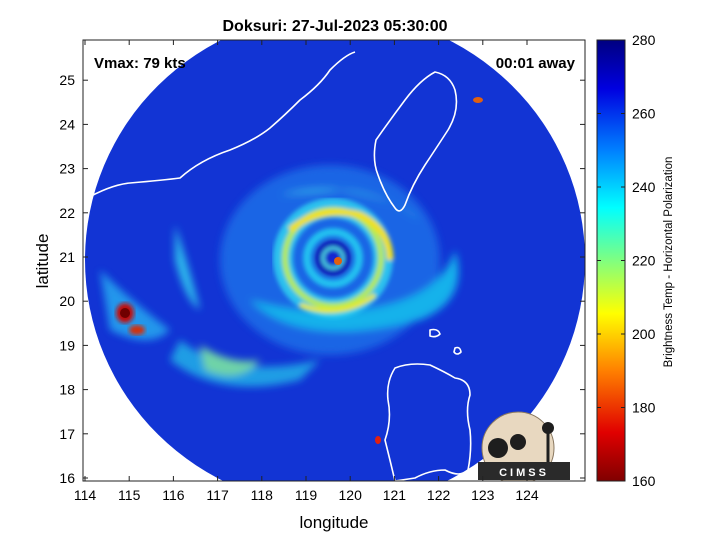 The height and width of the screenshot is (540, 720). I want to click on y-tick-label: 22, so click(67, 213).